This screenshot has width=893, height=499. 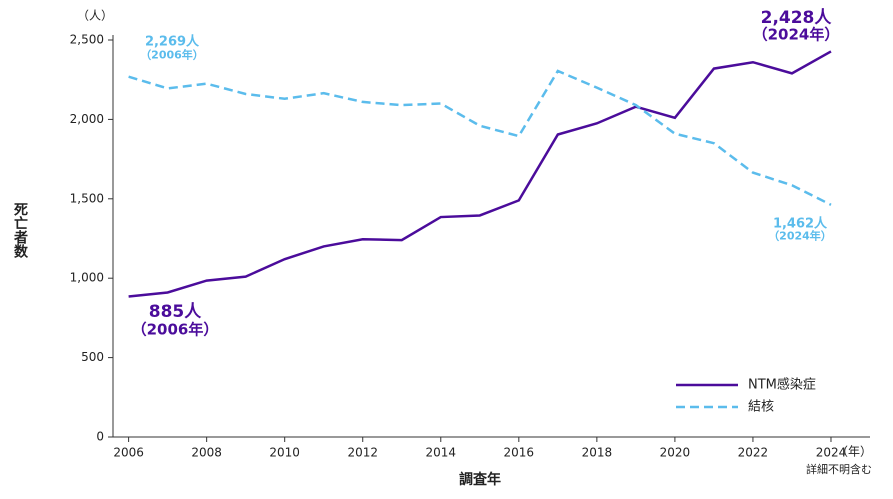 I want to click on annotation: 2,428人, so click(x=797, y=18).